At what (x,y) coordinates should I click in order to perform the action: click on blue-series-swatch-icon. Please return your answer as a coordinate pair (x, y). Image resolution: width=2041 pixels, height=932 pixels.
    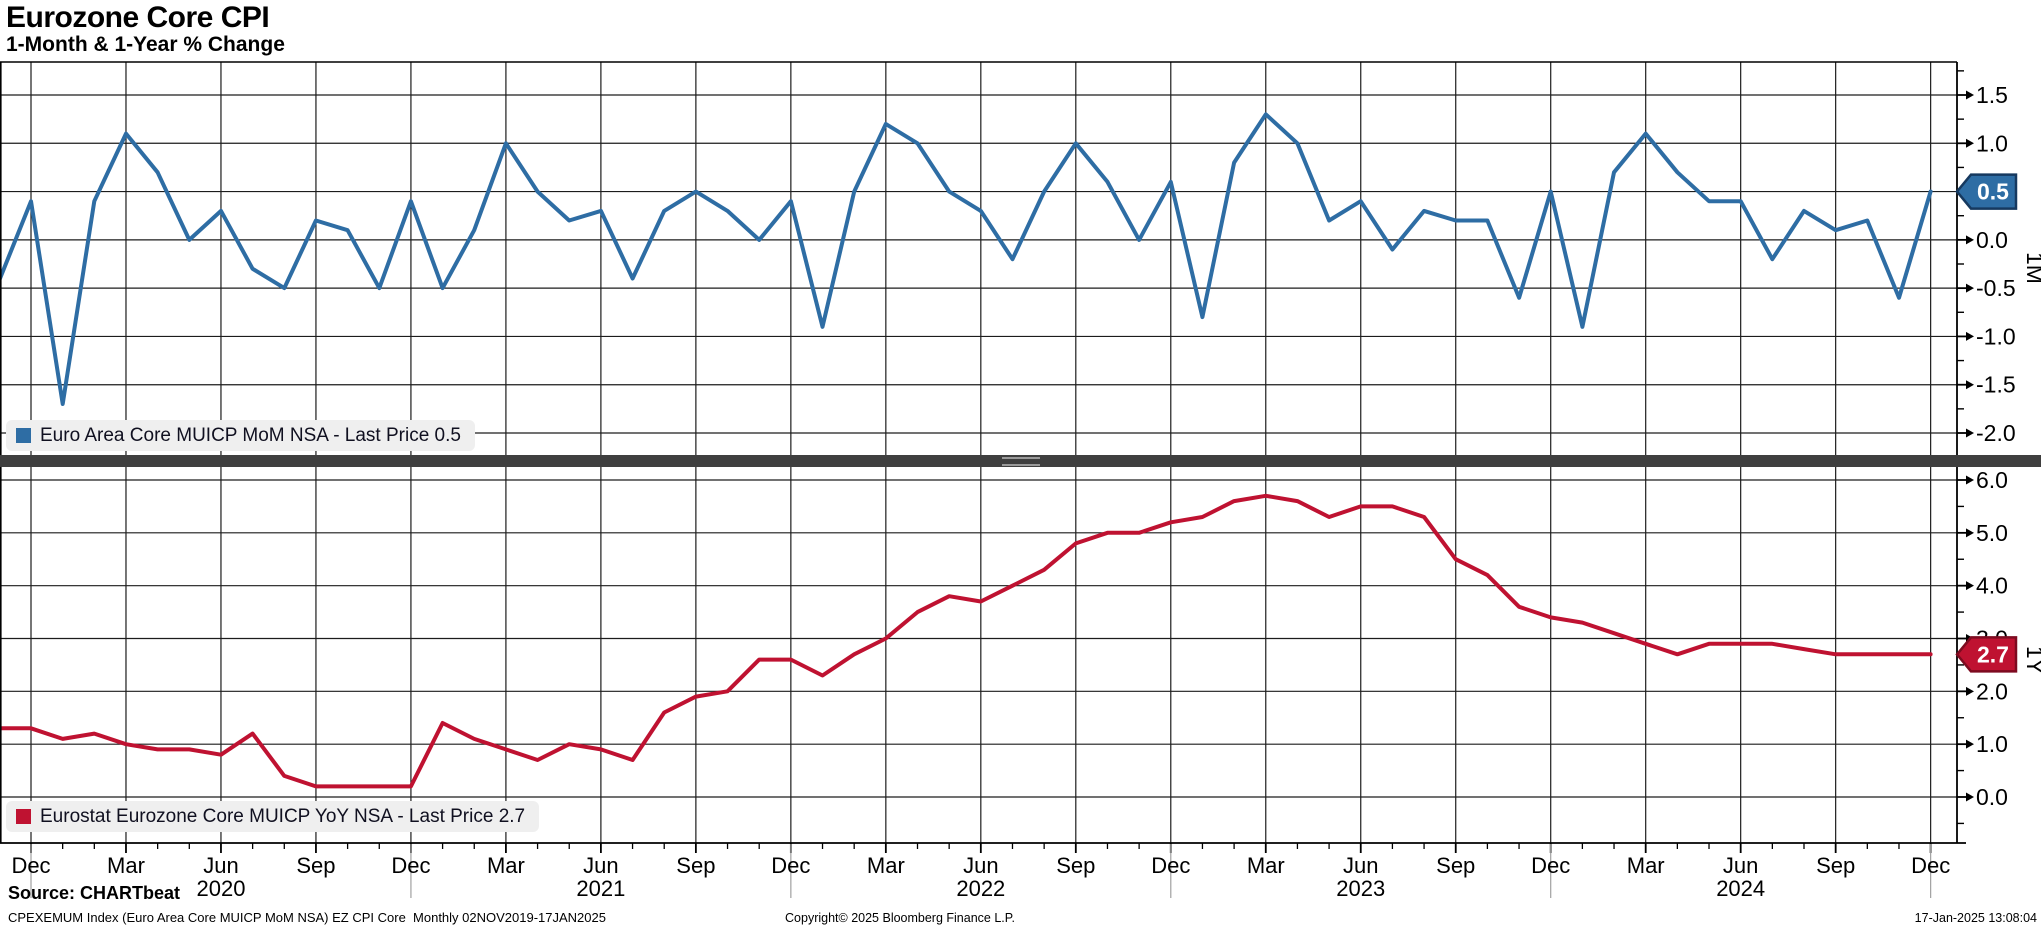
    Looking at the image, I should click on (23, 435).